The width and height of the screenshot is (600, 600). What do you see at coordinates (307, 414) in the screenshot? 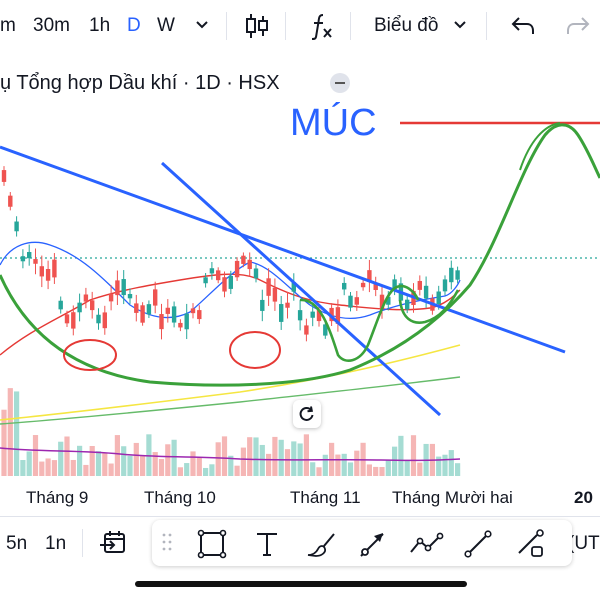
I see `reset-icon` at bounding box center [307, 414].